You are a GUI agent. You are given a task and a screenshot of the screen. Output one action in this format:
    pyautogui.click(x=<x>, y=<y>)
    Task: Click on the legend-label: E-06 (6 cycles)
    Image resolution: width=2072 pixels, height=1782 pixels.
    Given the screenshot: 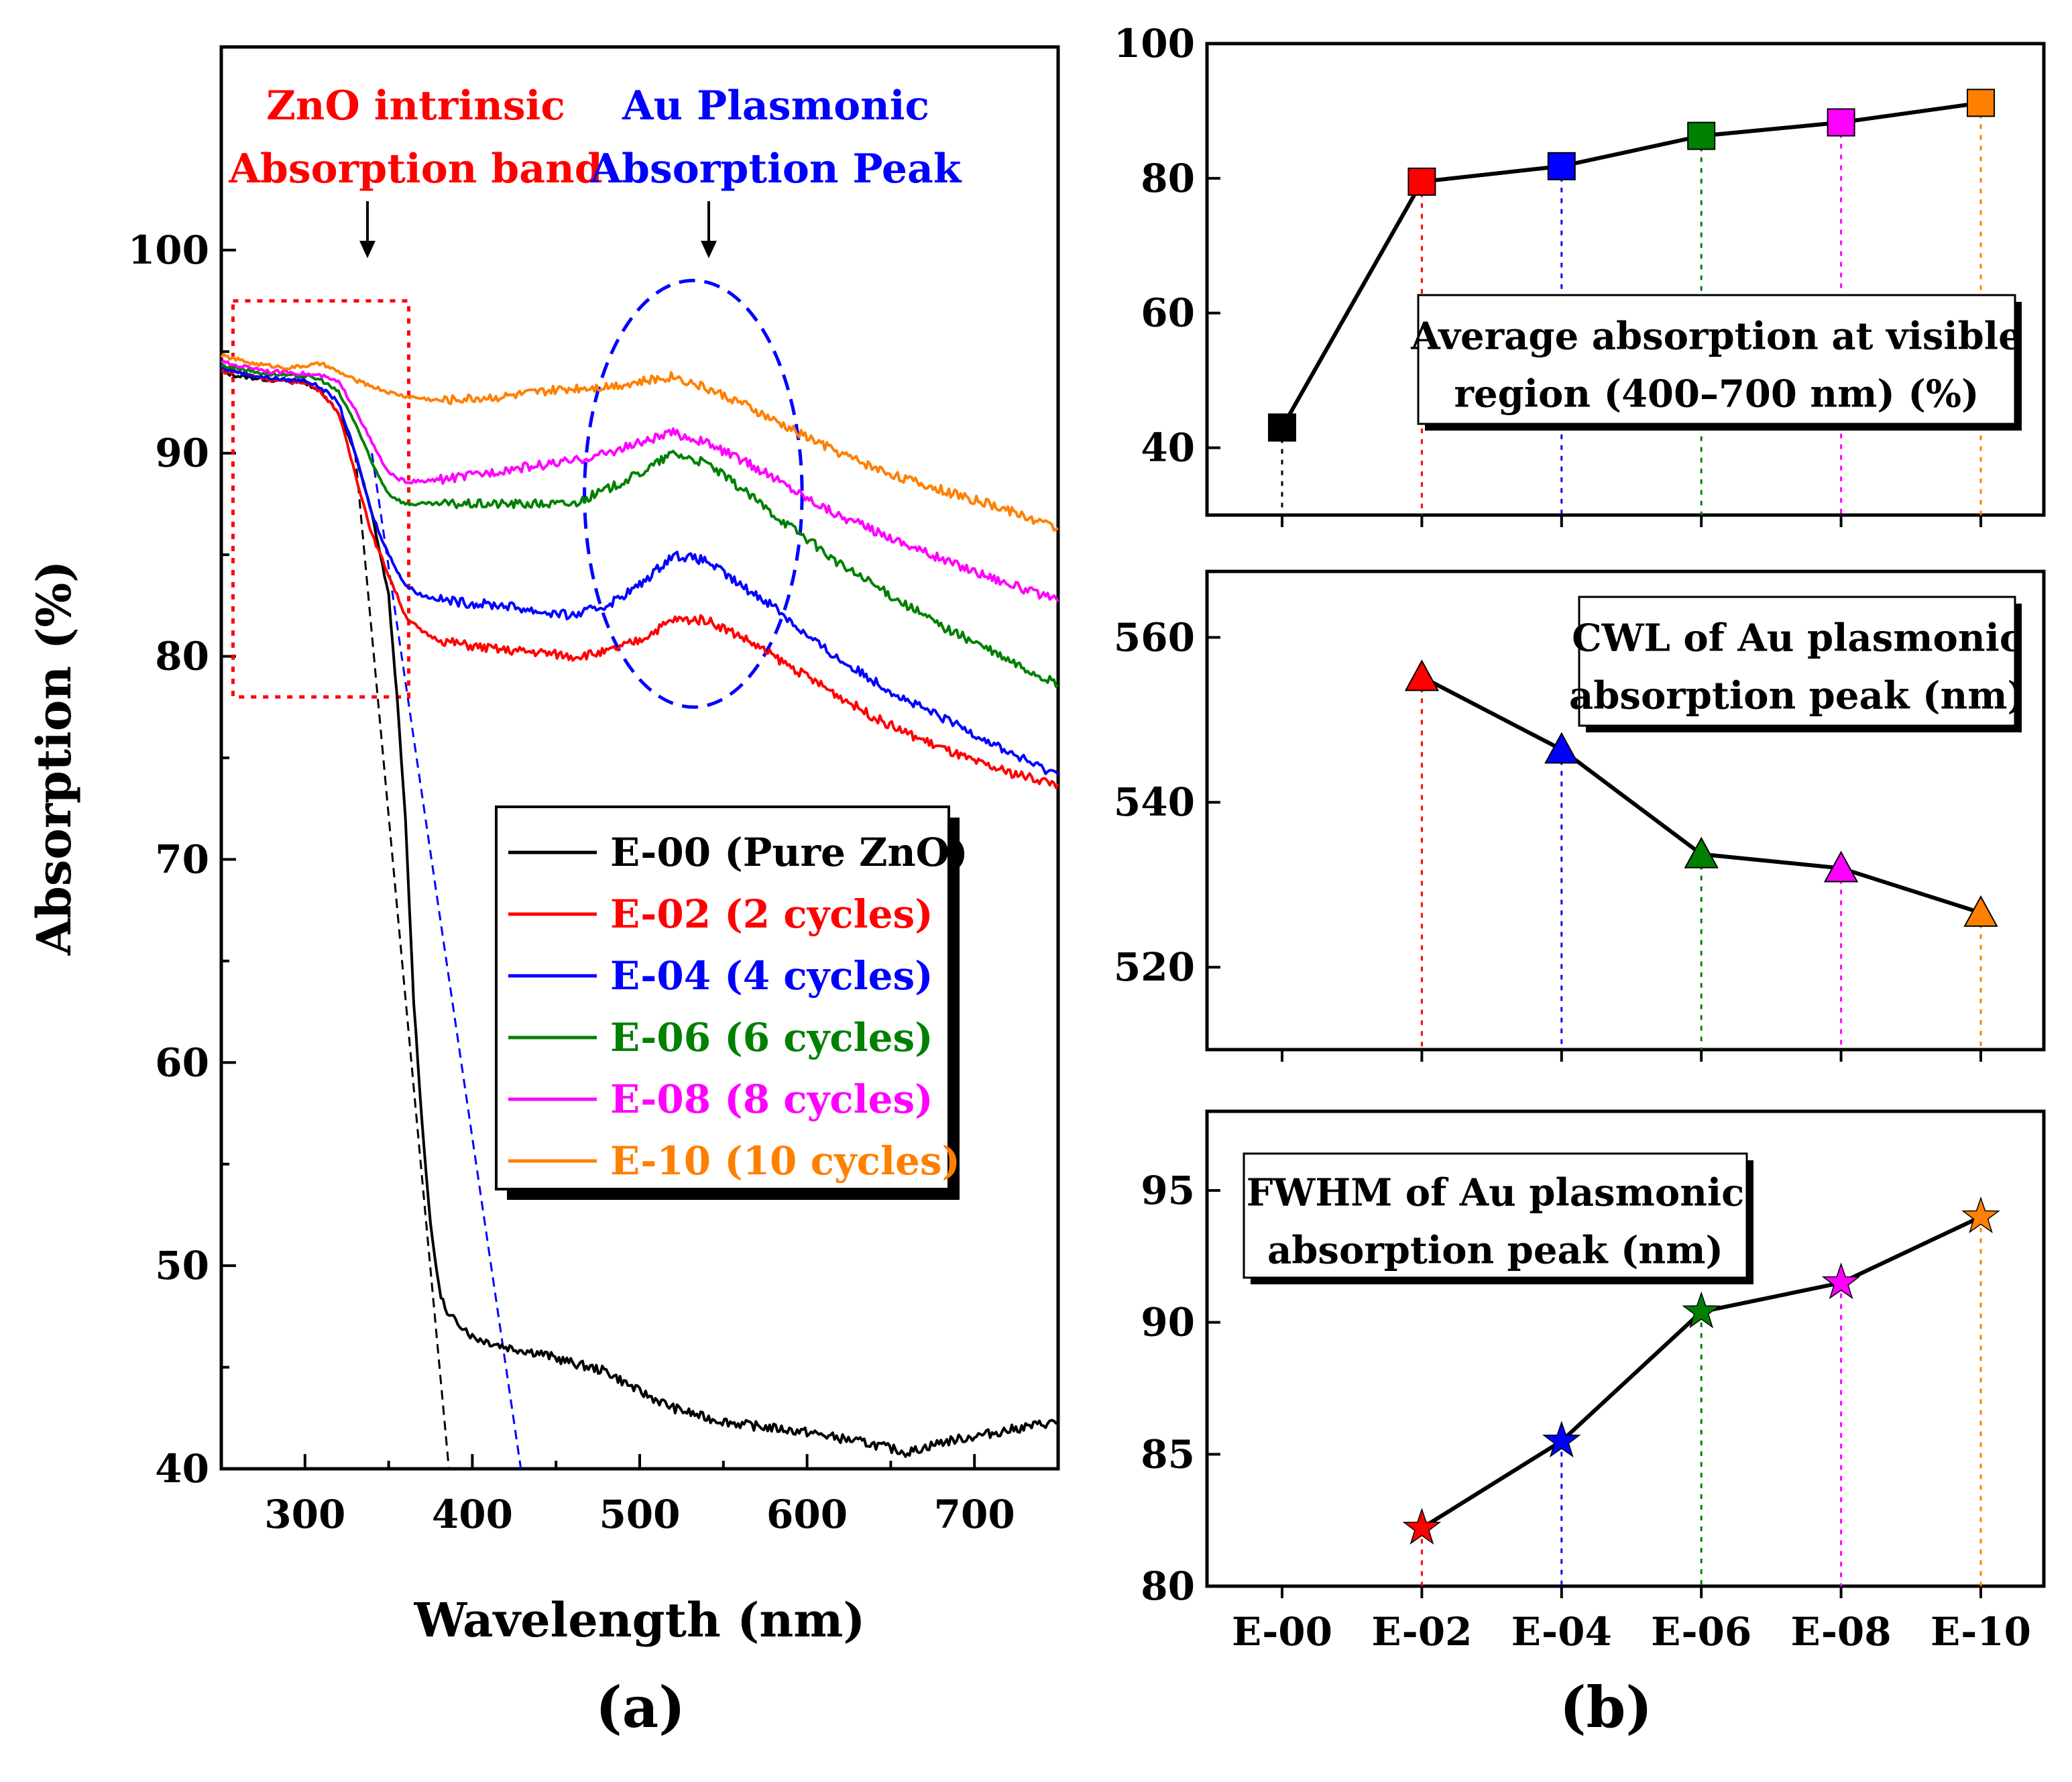 What is the action you would take?
    pyautogui.click(x=771, y=1037)
    